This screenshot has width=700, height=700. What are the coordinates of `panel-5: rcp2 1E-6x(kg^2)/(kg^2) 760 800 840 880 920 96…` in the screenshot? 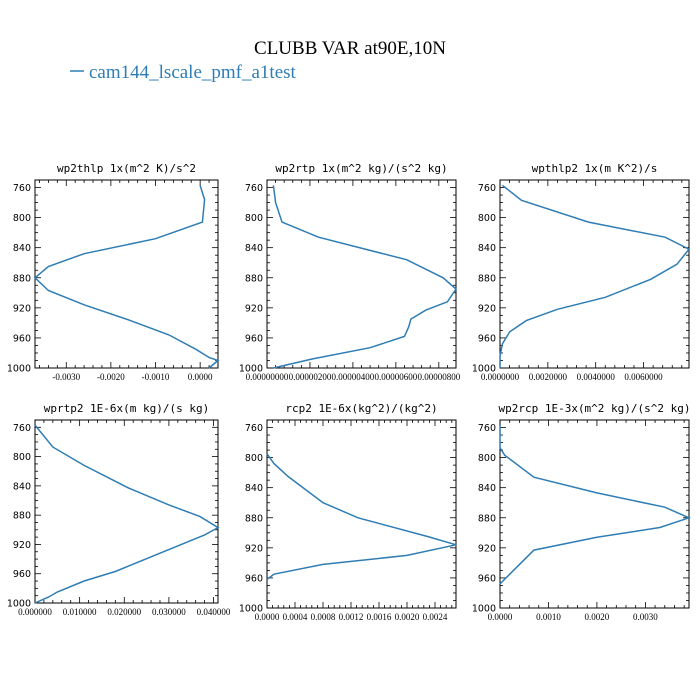 It's located at (348, 512).